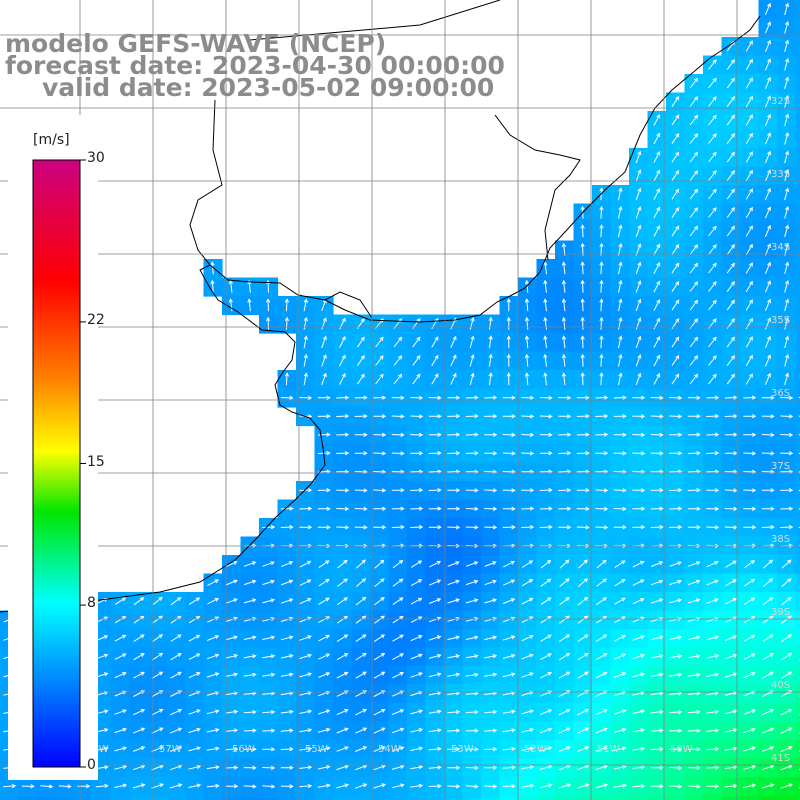 This screenshot has width=800, height=800. Describe the element at coordinates (316, 749) in the screenshot. I see `lon-label: 55W` at that location.